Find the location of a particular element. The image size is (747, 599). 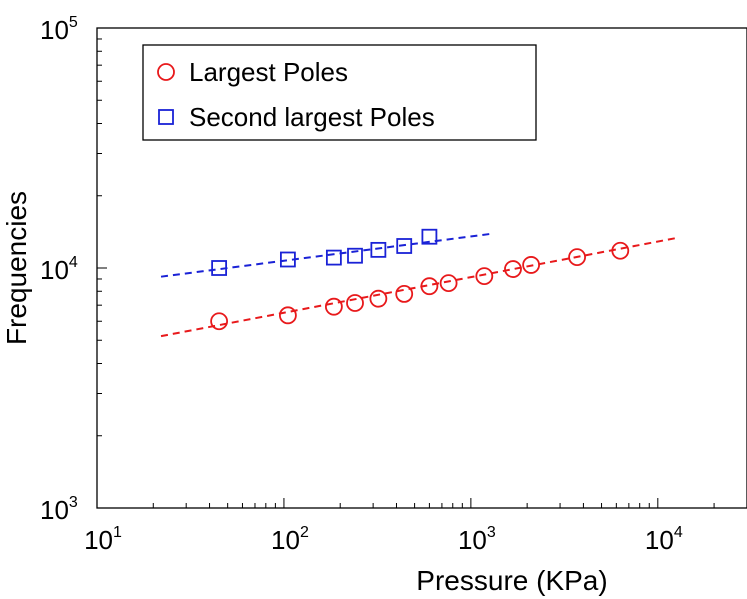

x-tick-exponent: 4 is located at coordinates (678, 532).